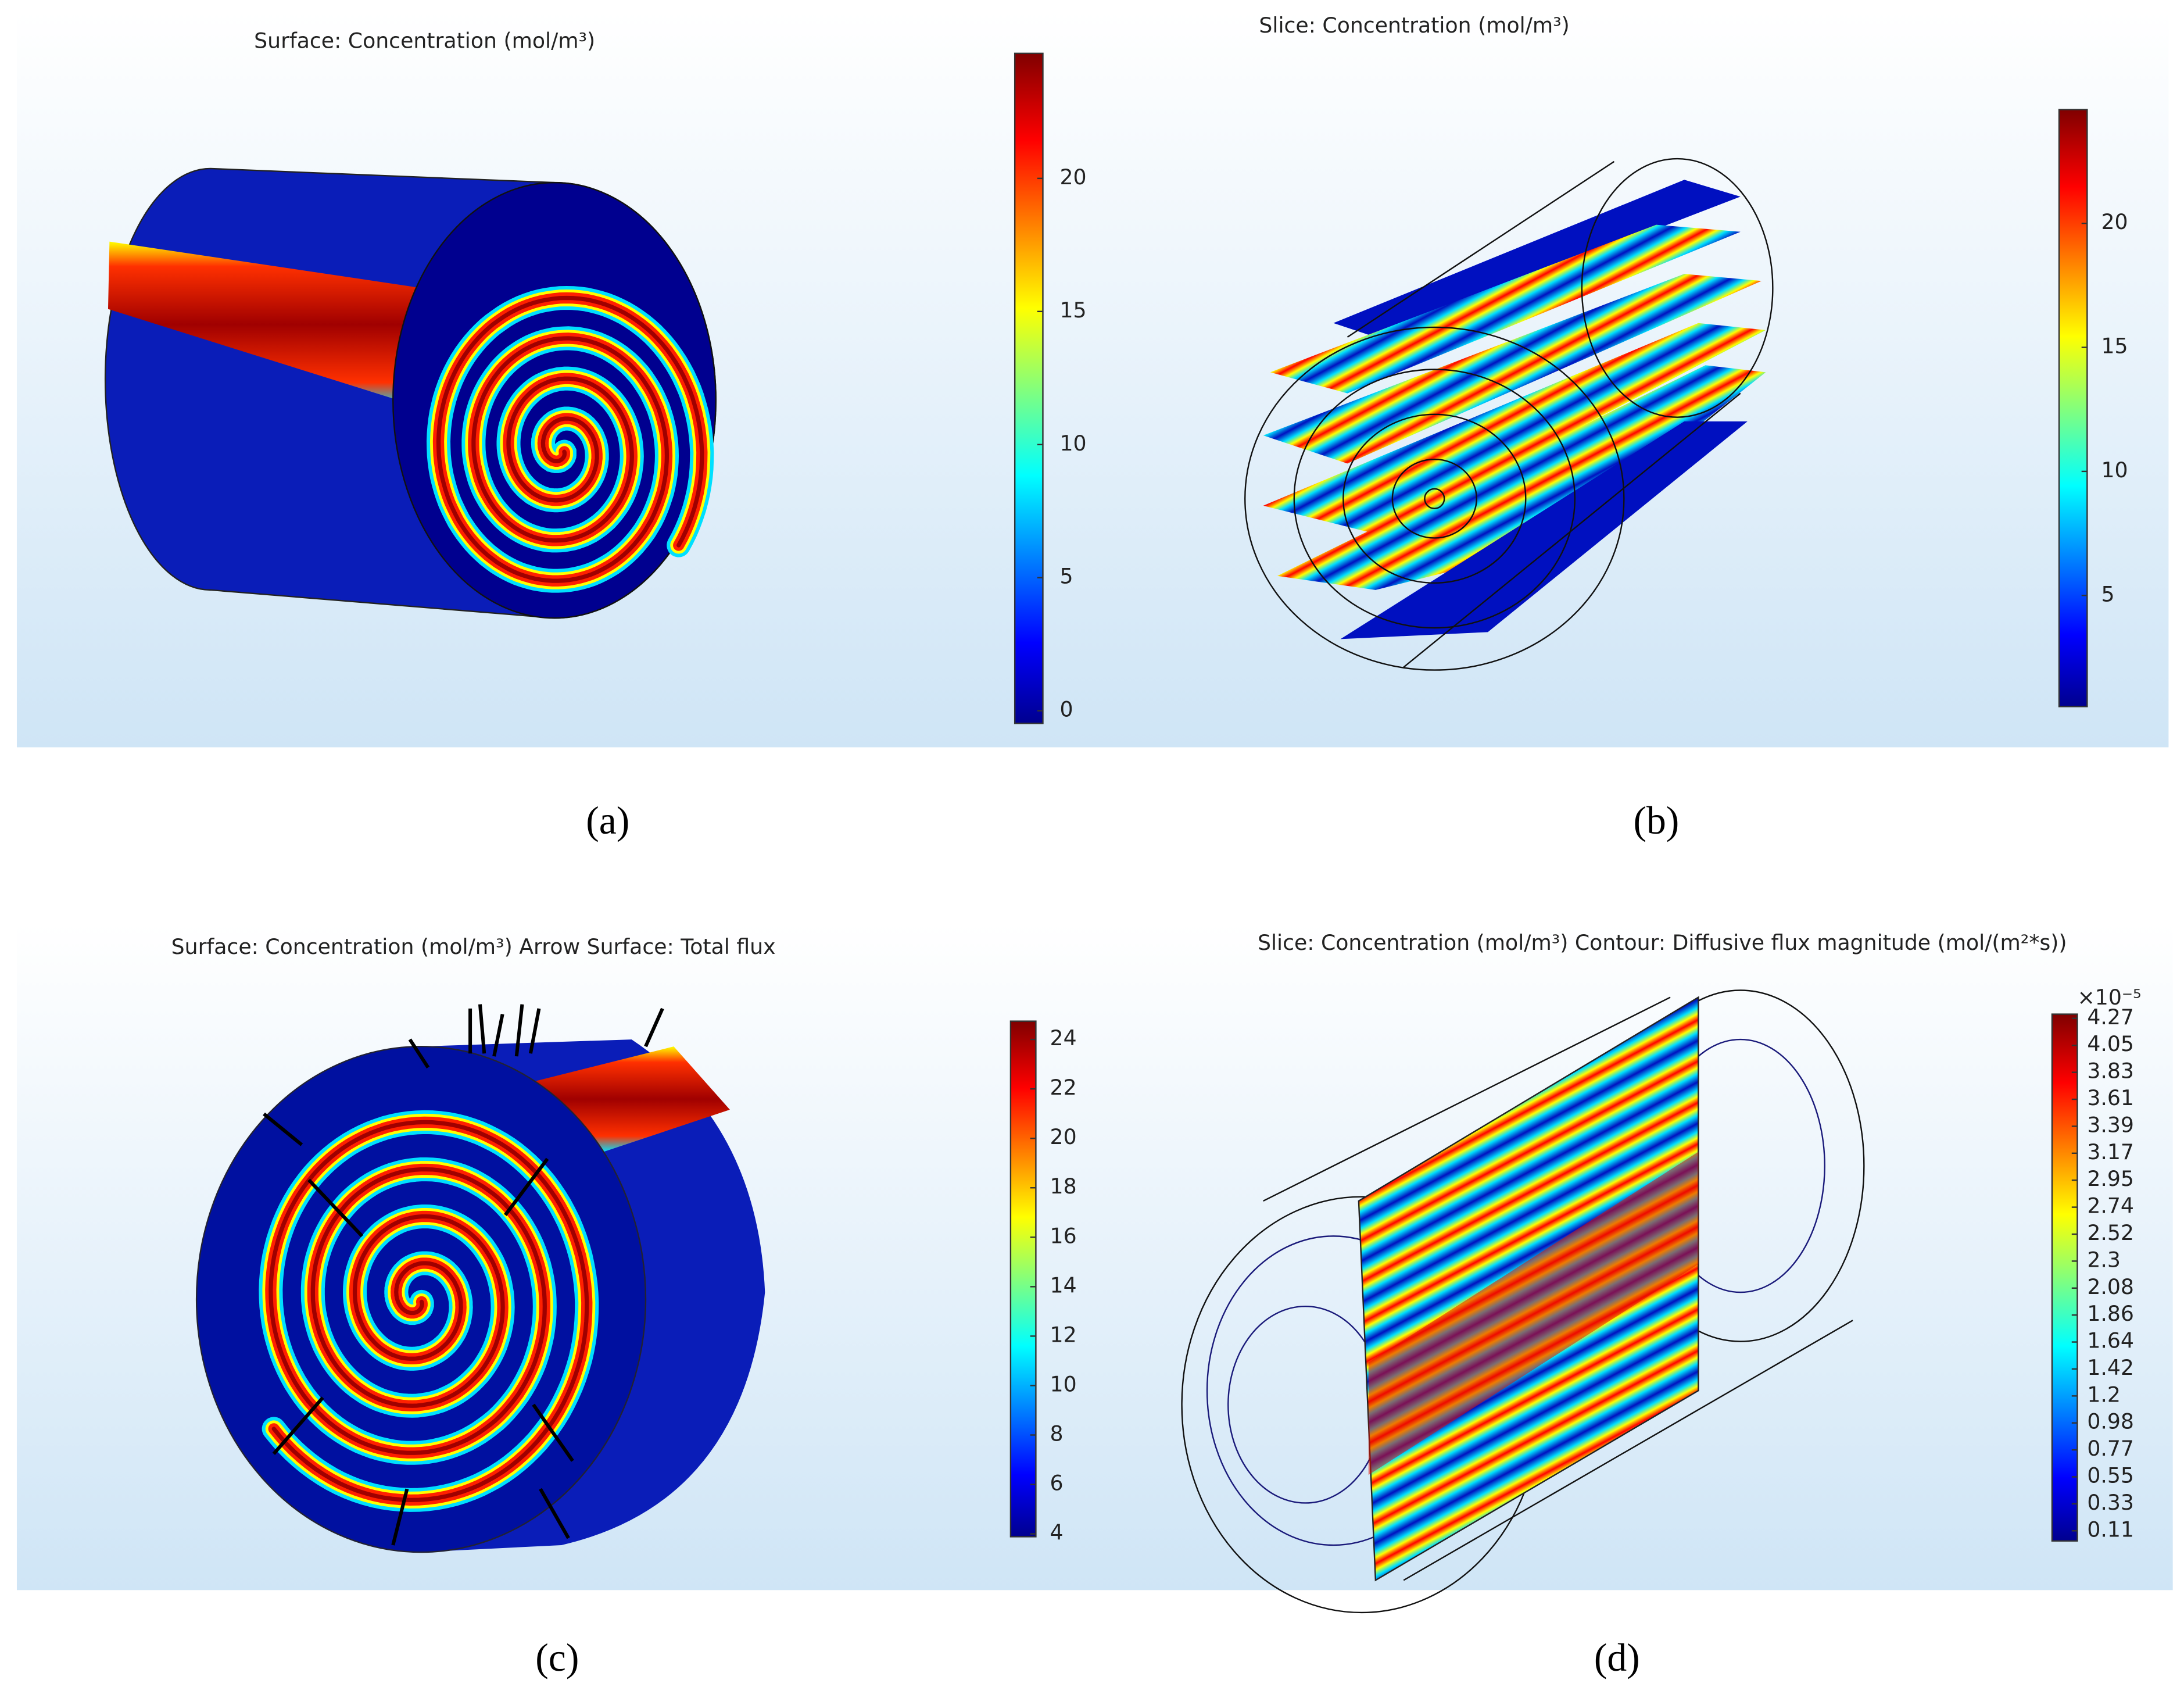  Describe the element at coordinates (2110, 1097) in the screenshot. I see `tick-label: 3.61` at that location.